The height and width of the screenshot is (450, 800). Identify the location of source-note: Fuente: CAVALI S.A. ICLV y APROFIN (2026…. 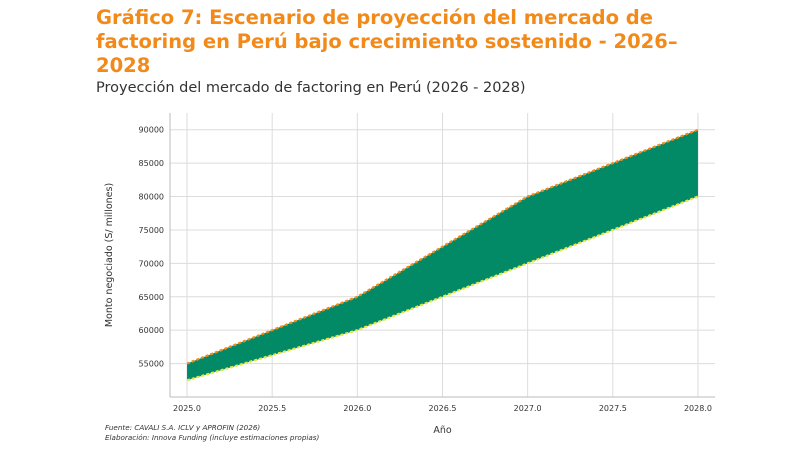
(183, 427).